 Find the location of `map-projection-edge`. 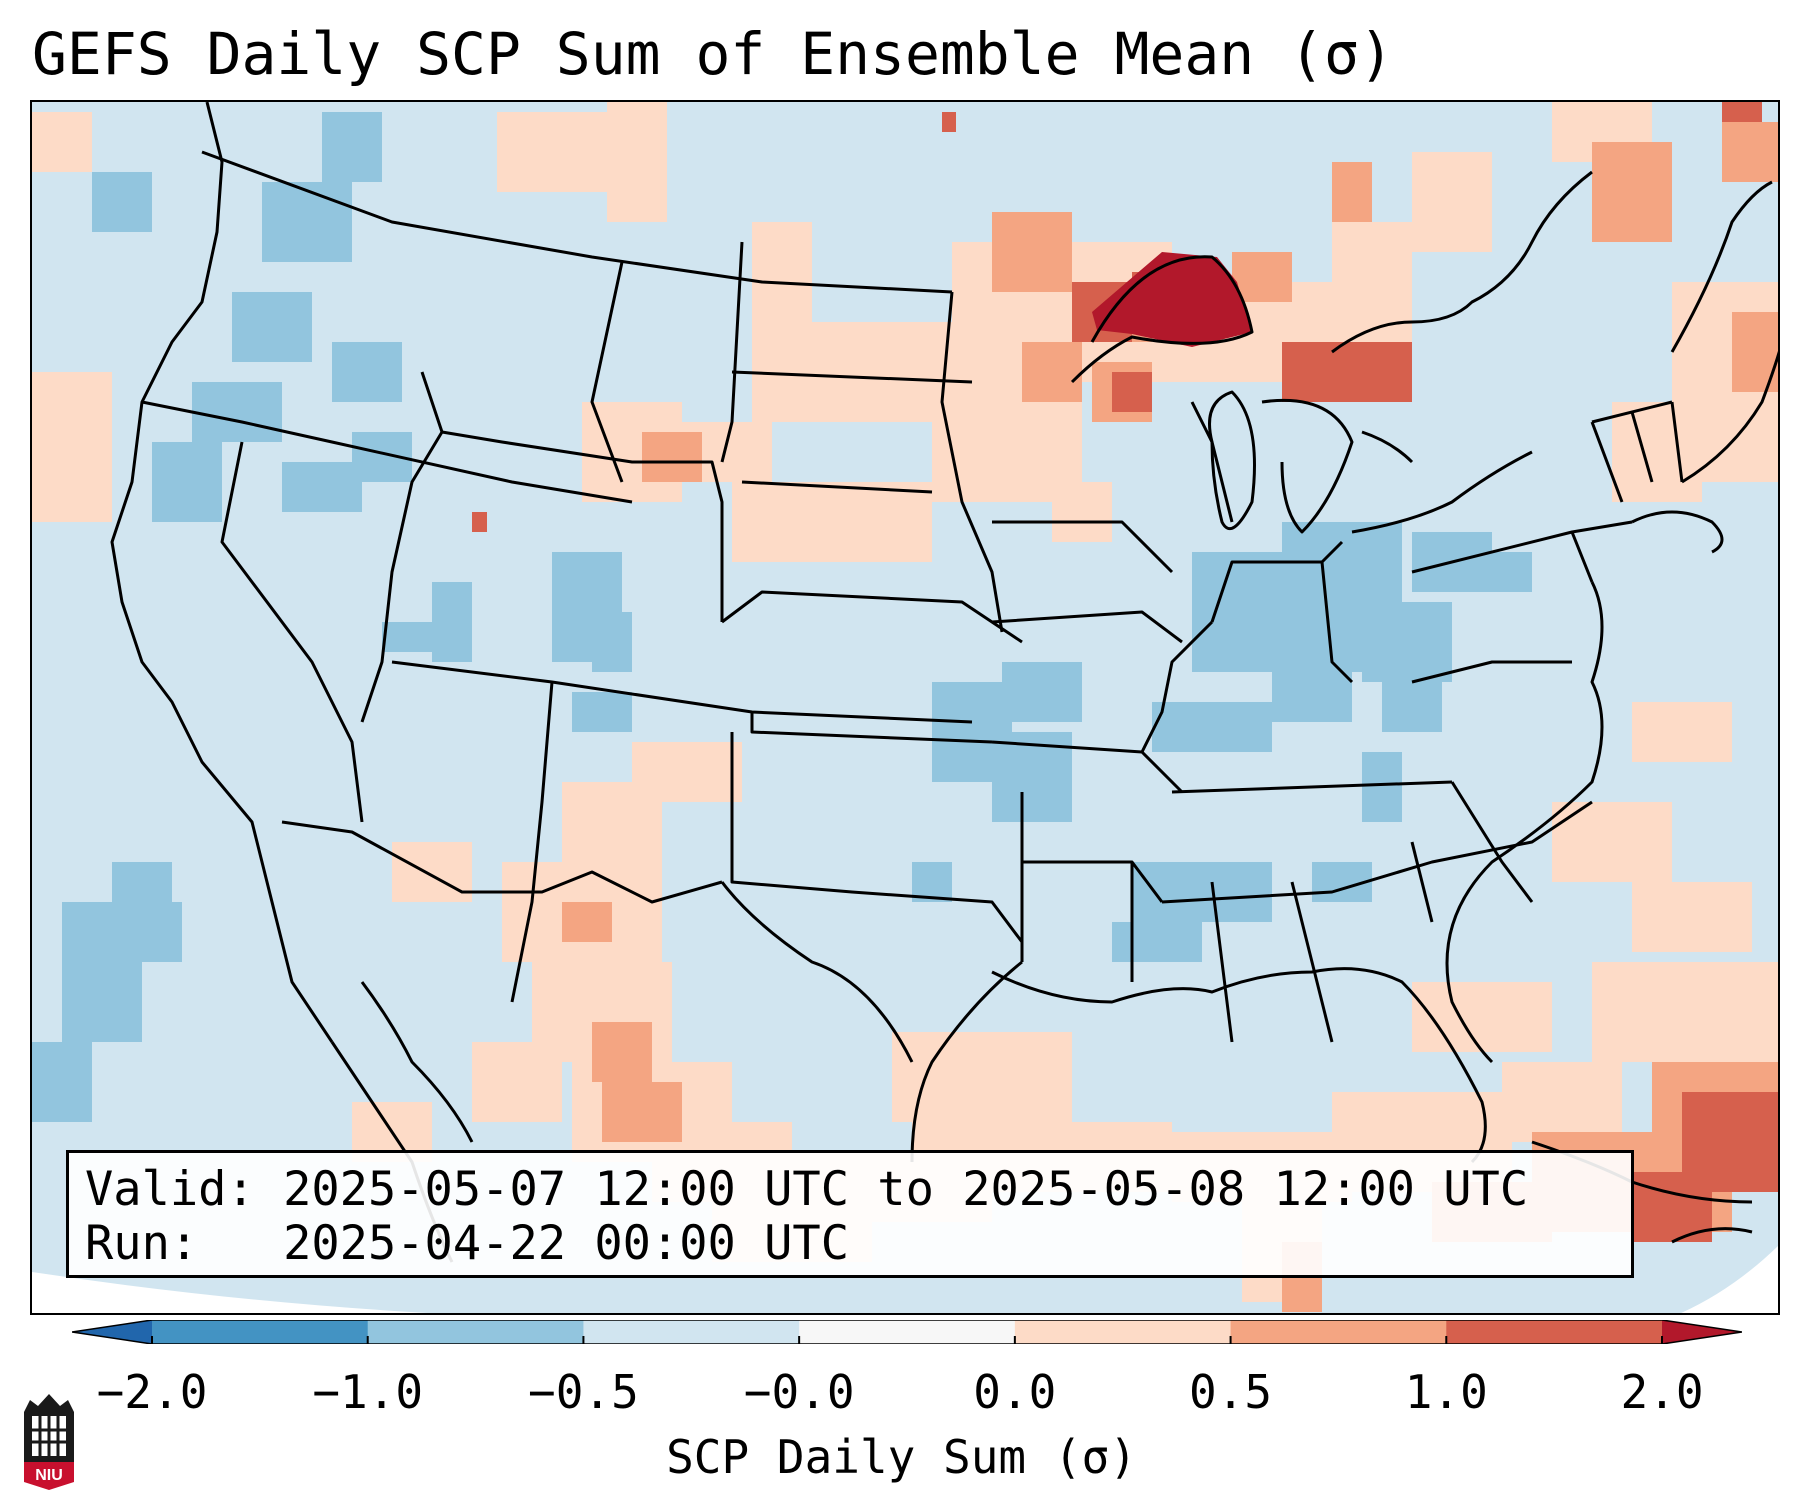

map-projection-edge is located at coordinates (230, 1292).